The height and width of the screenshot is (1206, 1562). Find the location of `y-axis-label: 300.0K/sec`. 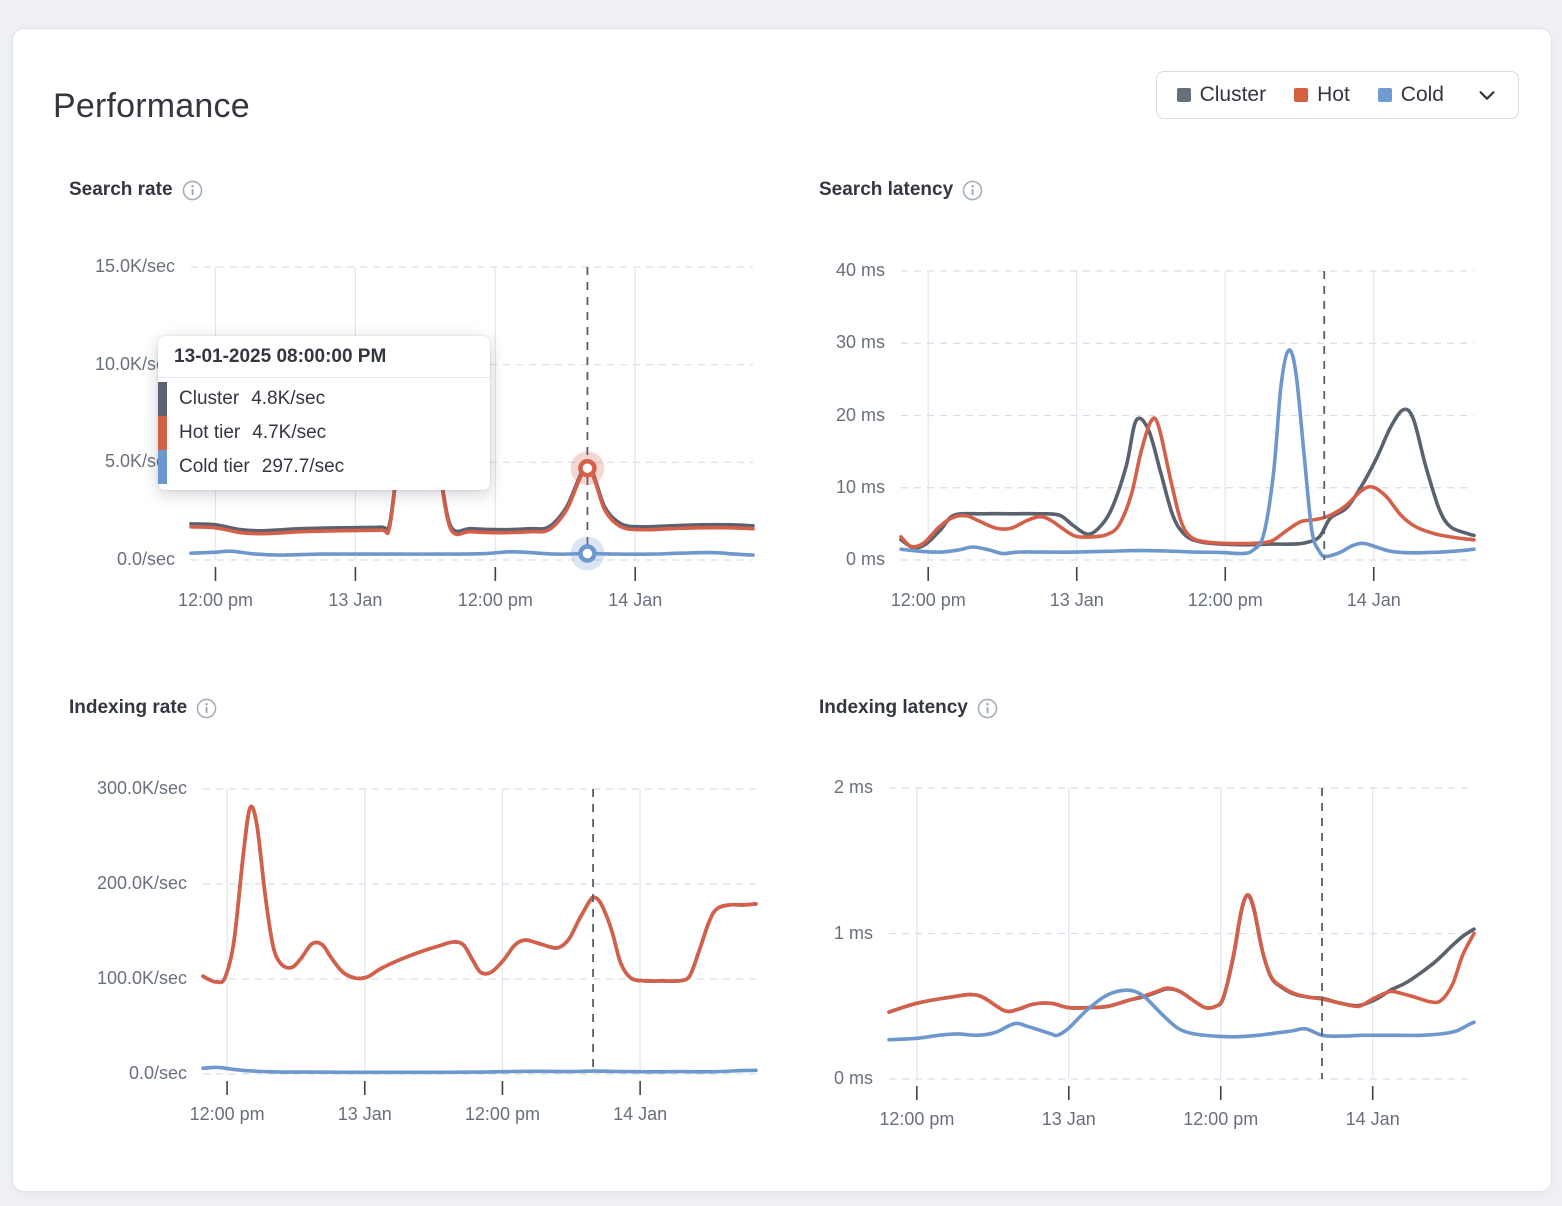

y-axis-label: 300.0K/sec is located at coordinates (141, 788).